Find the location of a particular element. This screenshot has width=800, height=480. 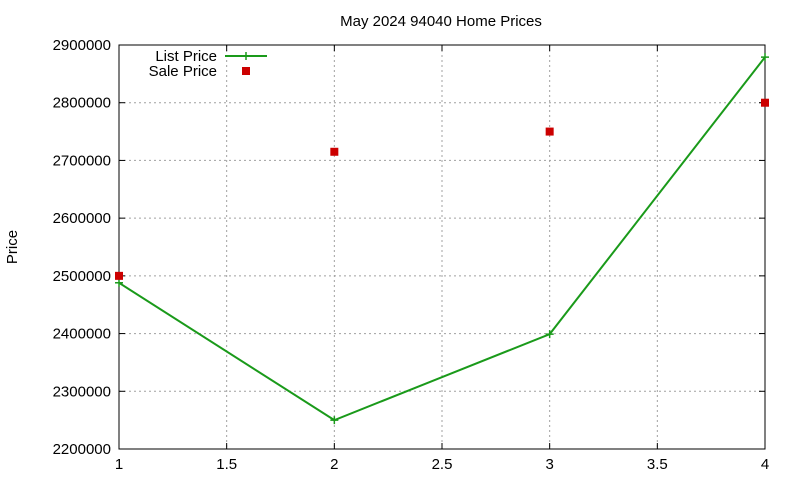

x-tick-label: 3.5 is located at coordinates (657, 464).